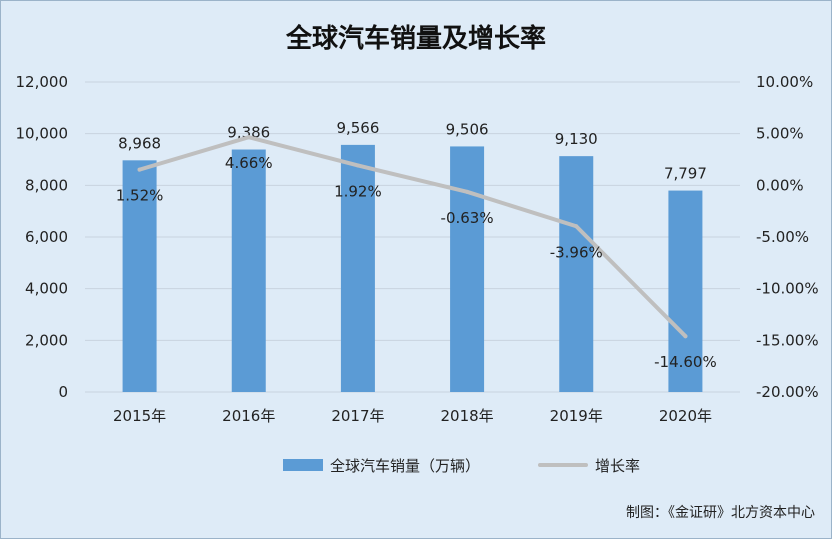 This screenshot has height=539, width=832. Describe the element at coordinates (357, 128) in the screenshot. I see `bar-value-label: 9,566` at that location.